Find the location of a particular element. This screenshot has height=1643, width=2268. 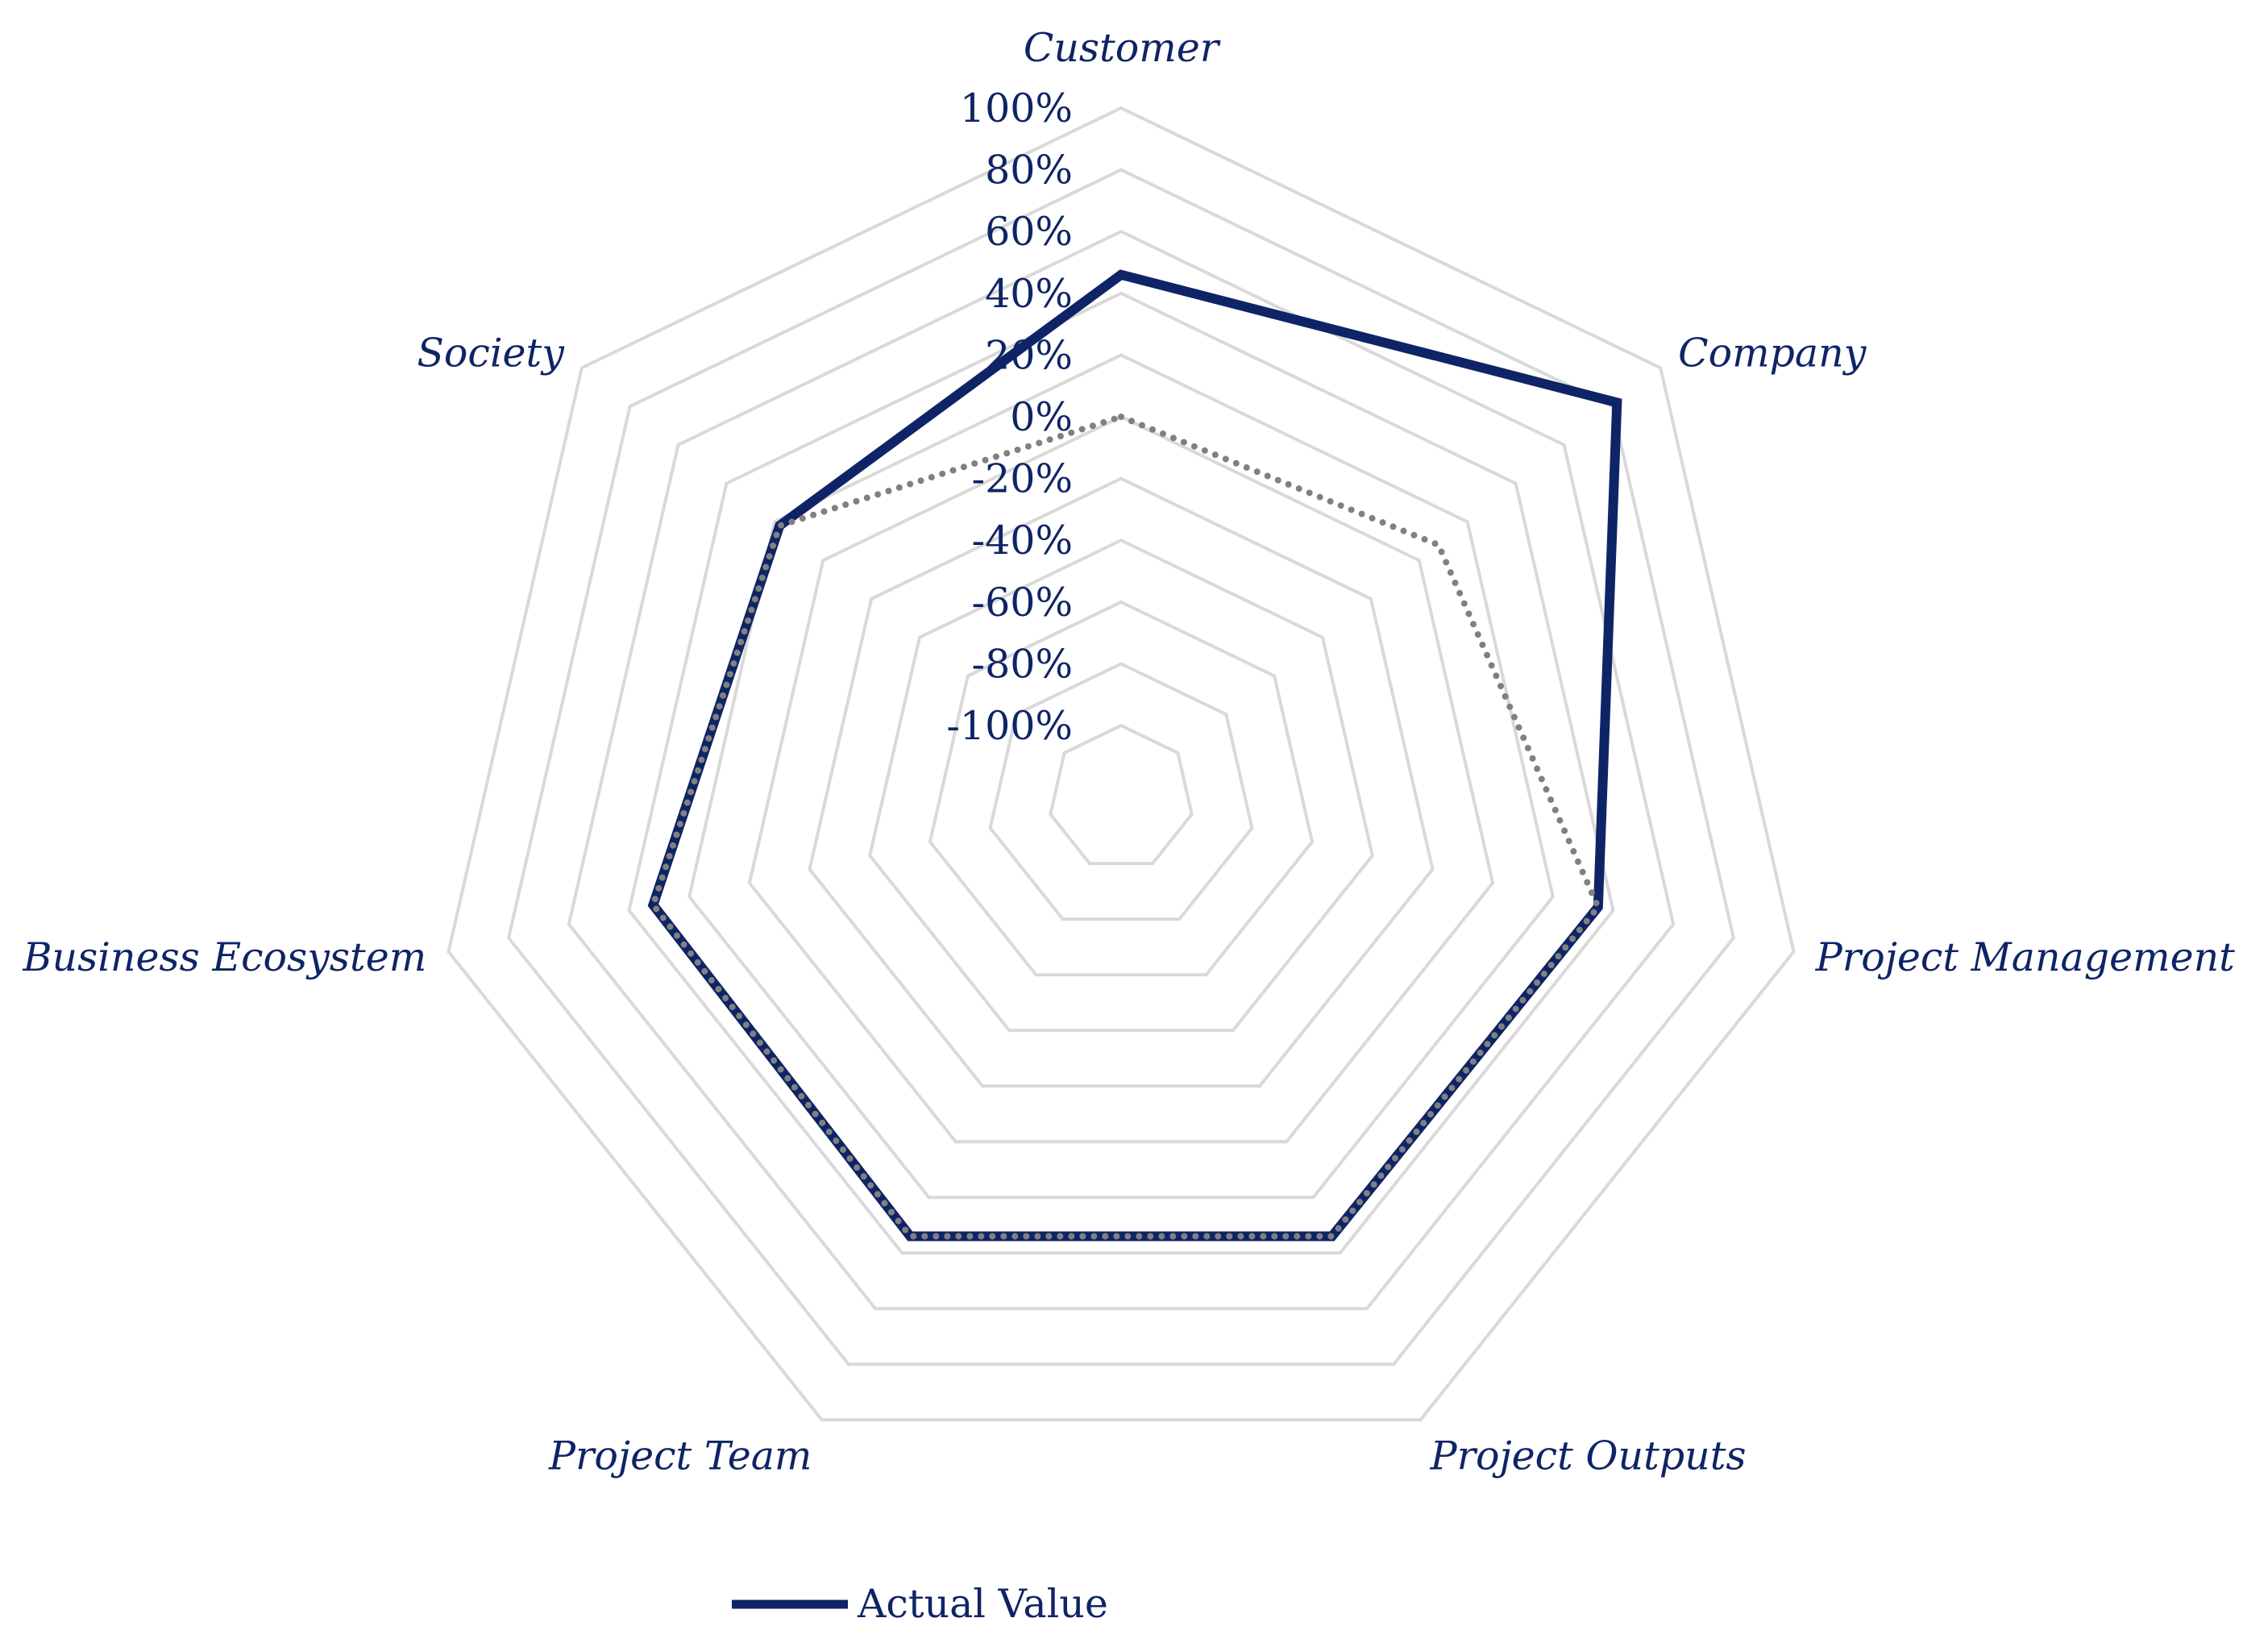

radial-tick-label: -20% is located at coordinates (1022, 479).